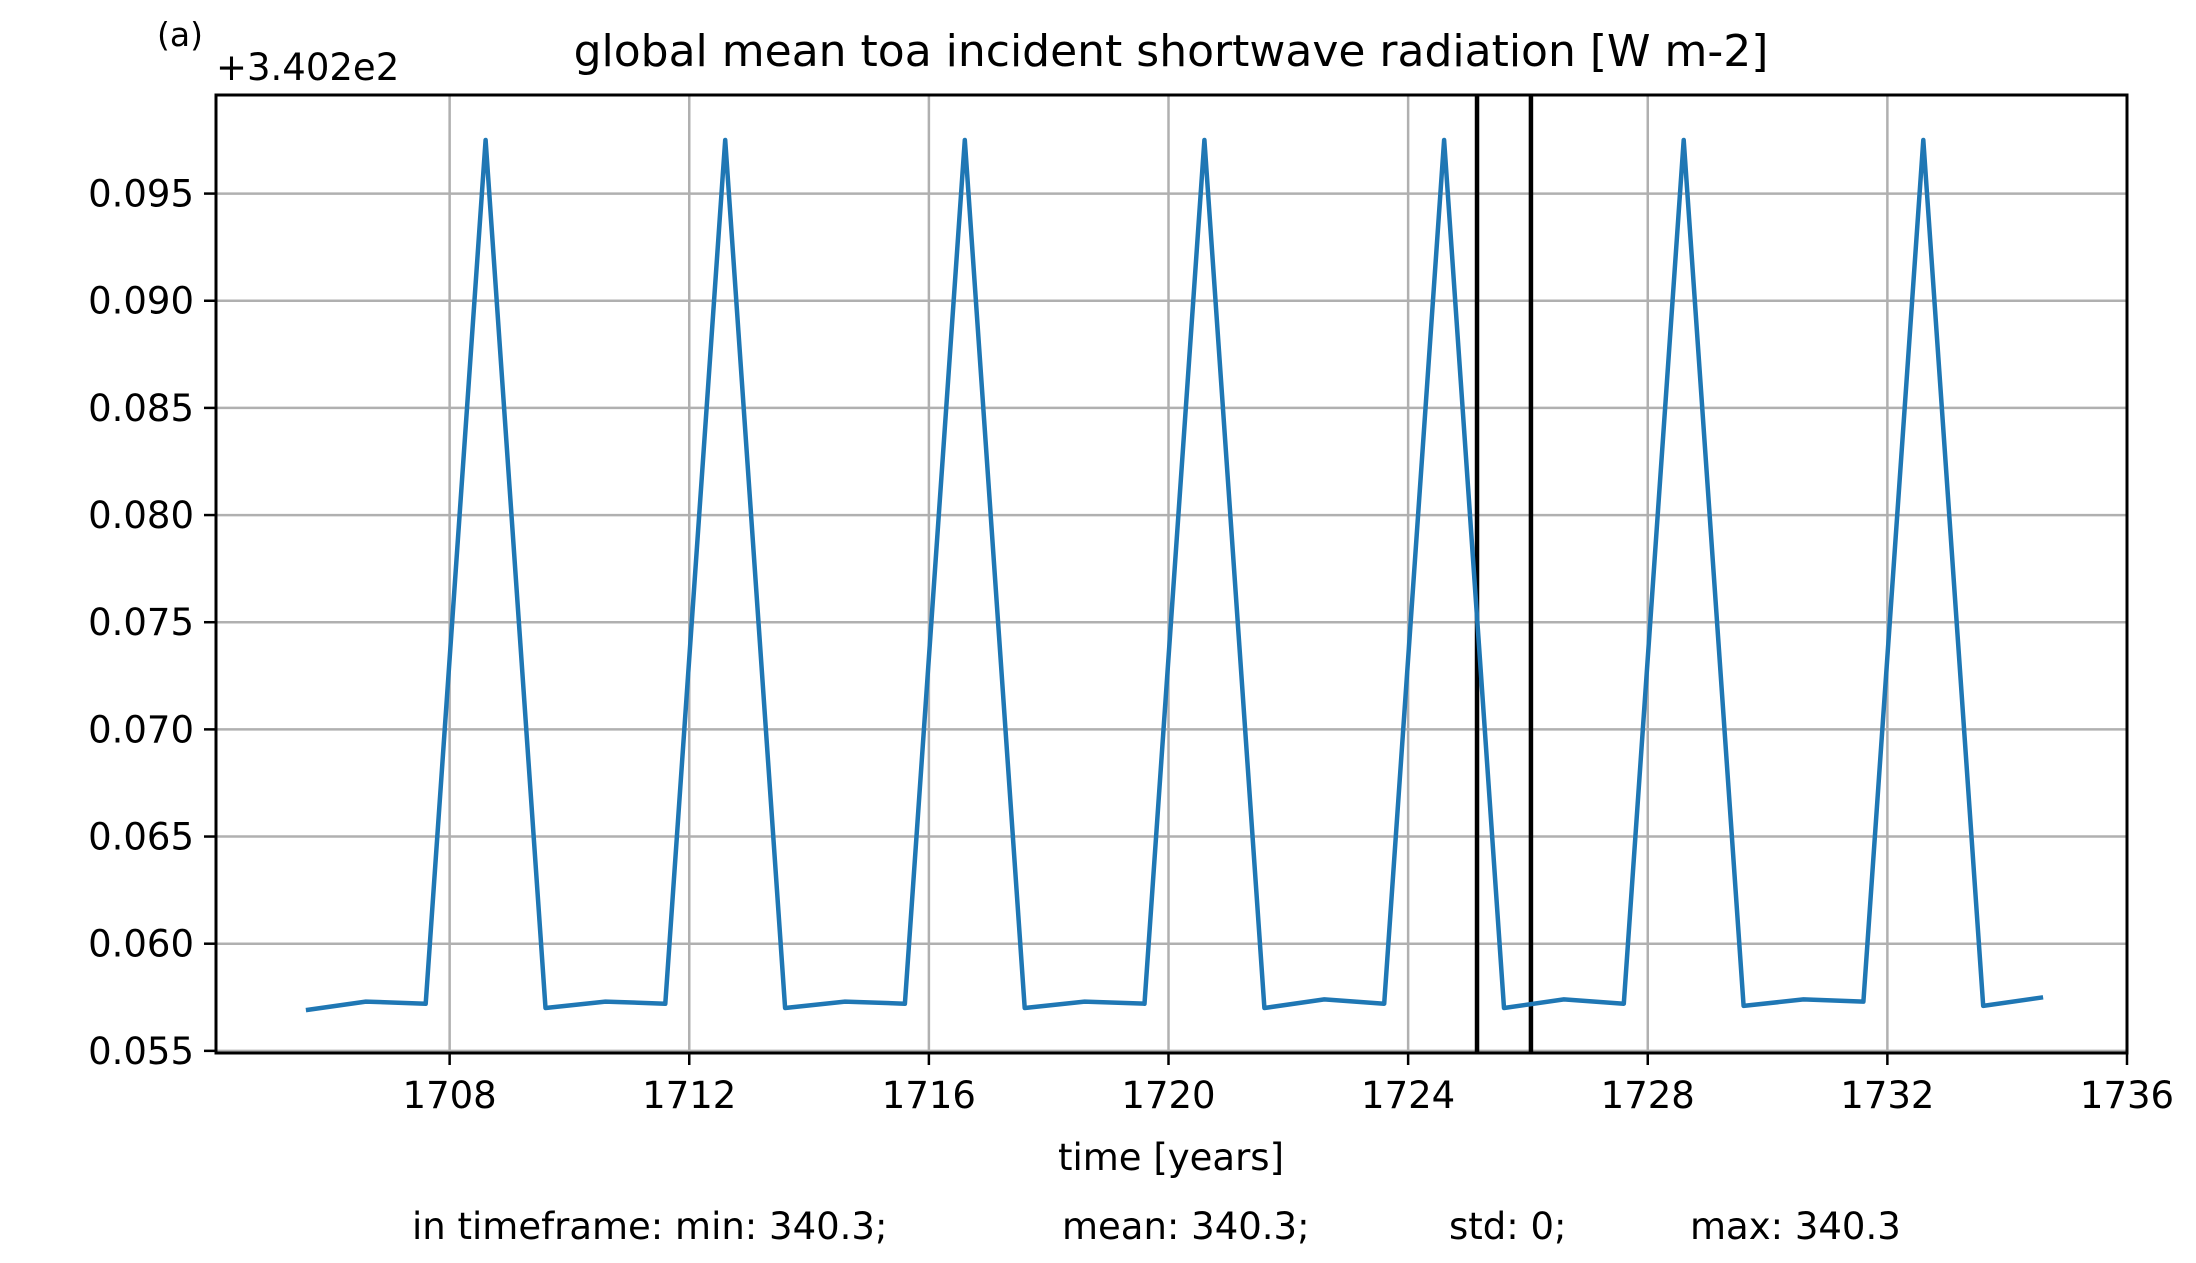  Describe the element at coordinates (1887, 1095) in the screenshot. I see `x-tick-label: 1732` at that location.